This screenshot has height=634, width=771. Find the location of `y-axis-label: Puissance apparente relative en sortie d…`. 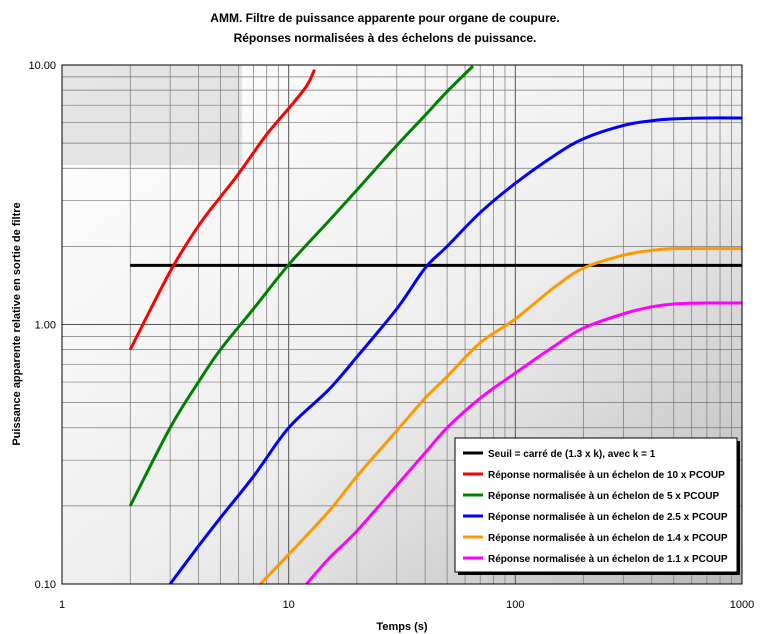

y-axis-label: Puissance apparente relative en sortie d… is located at coordinates (17, 323).